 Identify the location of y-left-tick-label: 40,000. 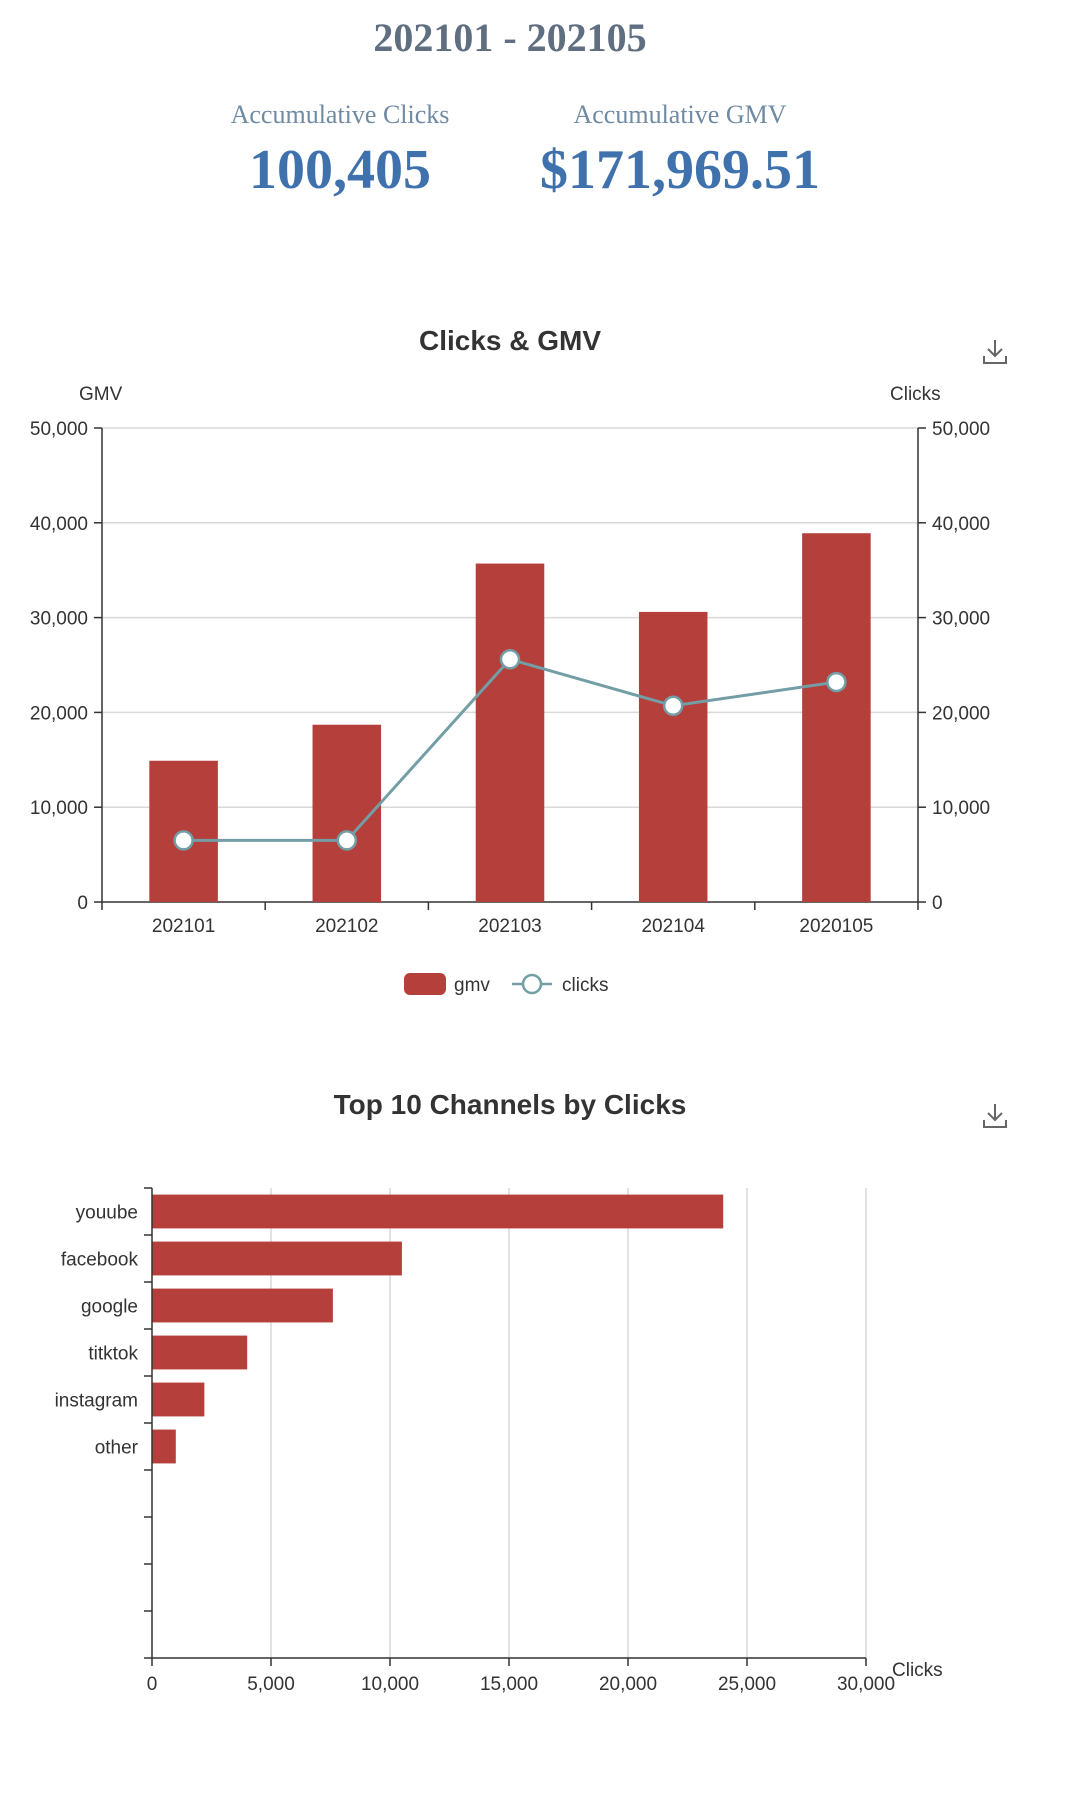
(59, 524).